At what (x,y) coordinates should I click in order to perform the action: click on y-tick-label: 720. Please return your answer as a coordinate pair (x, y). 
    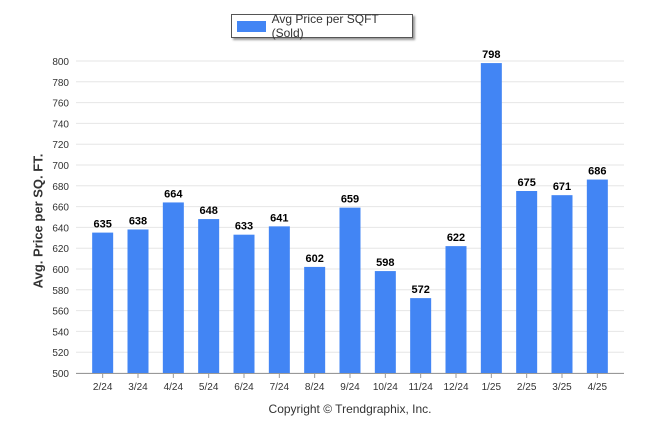
    Looking at the image, I should click on (60, 145).